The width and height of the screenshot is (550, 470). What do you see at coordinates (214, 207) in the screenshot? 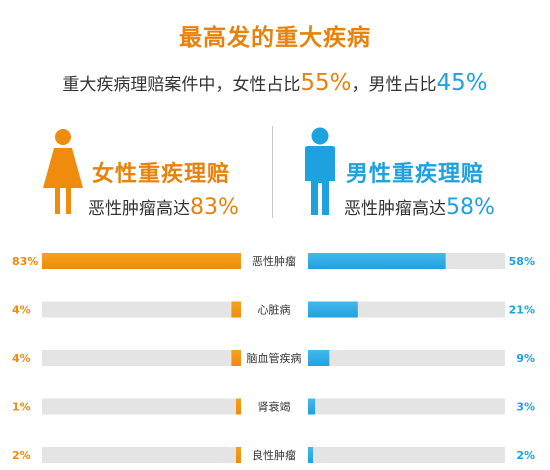
I see `female-sub-value: 83%` at bounding box center [214, 207].